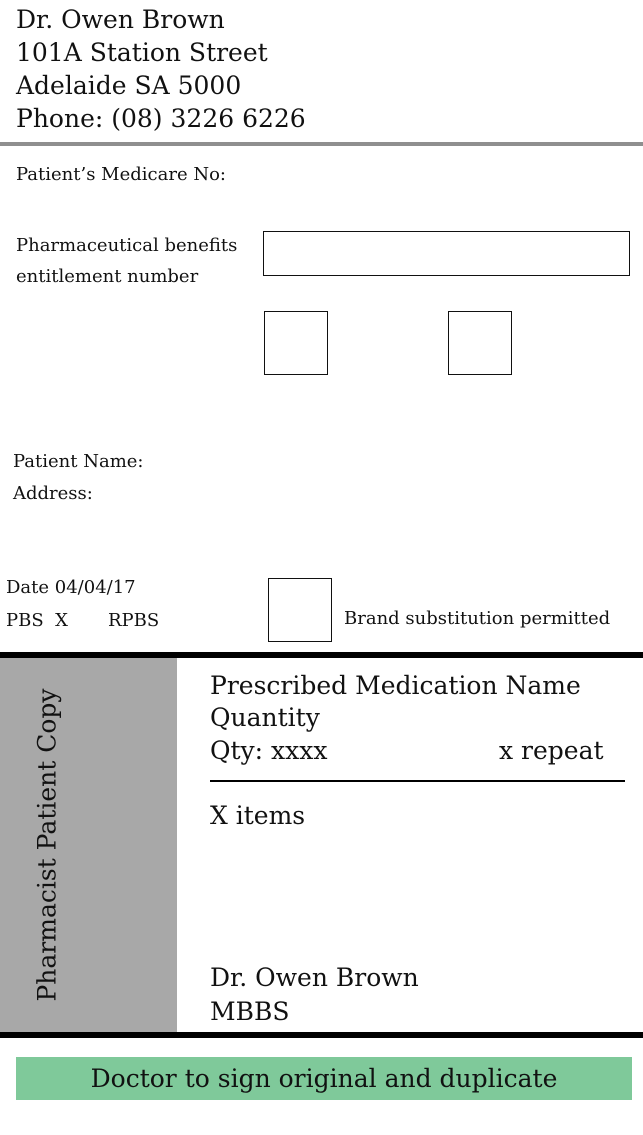  What do you see at coordinates (53, 493) in the screenshot?
I see `address-label: Address:` at bounding box center [53, 493].